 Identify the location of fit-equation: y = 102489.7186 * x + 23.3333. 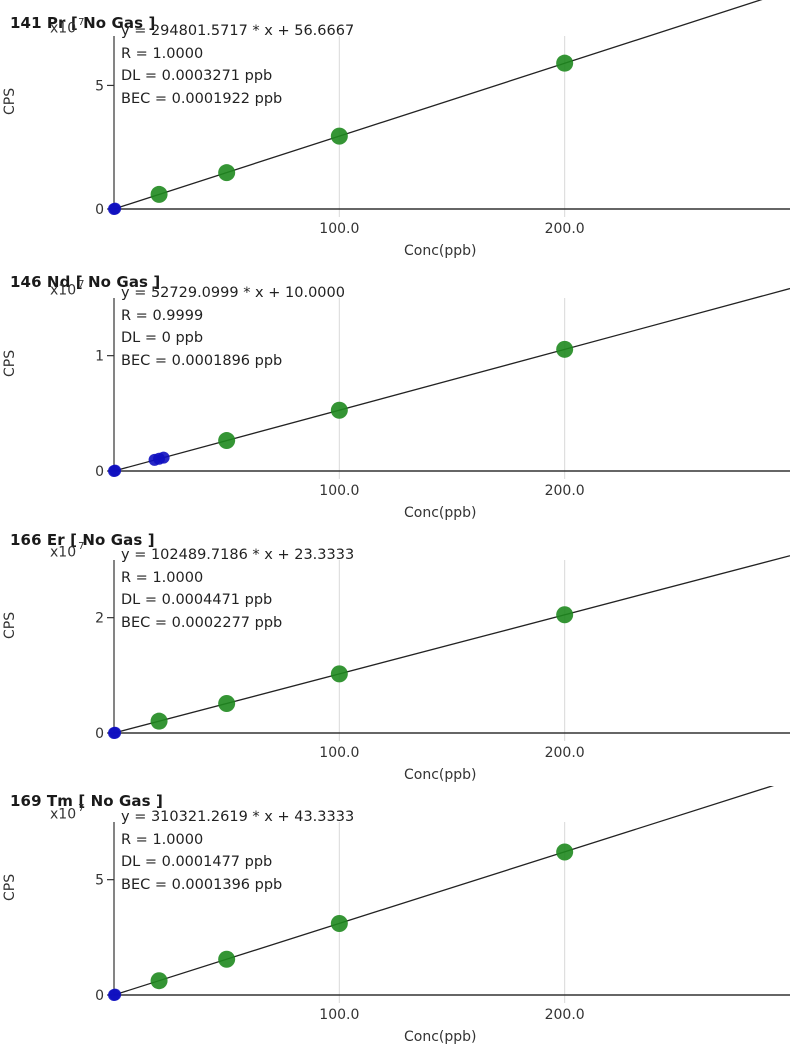
(238, 555).